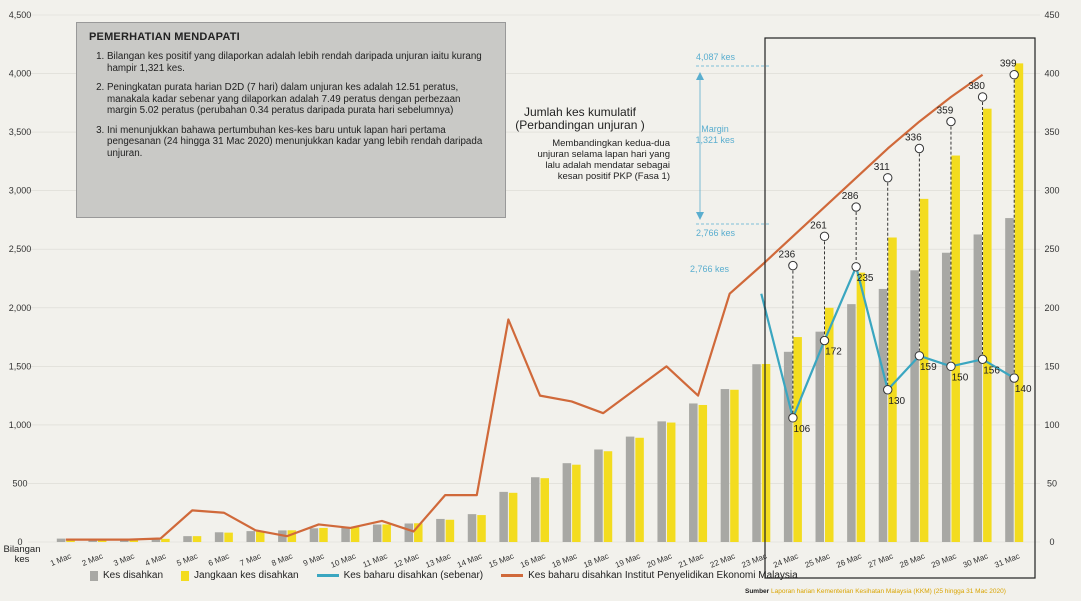 Image resolution: width=1081 pixels, height=601 pixels. I want to click on point-label-ipem: 236, so click(787, 255).